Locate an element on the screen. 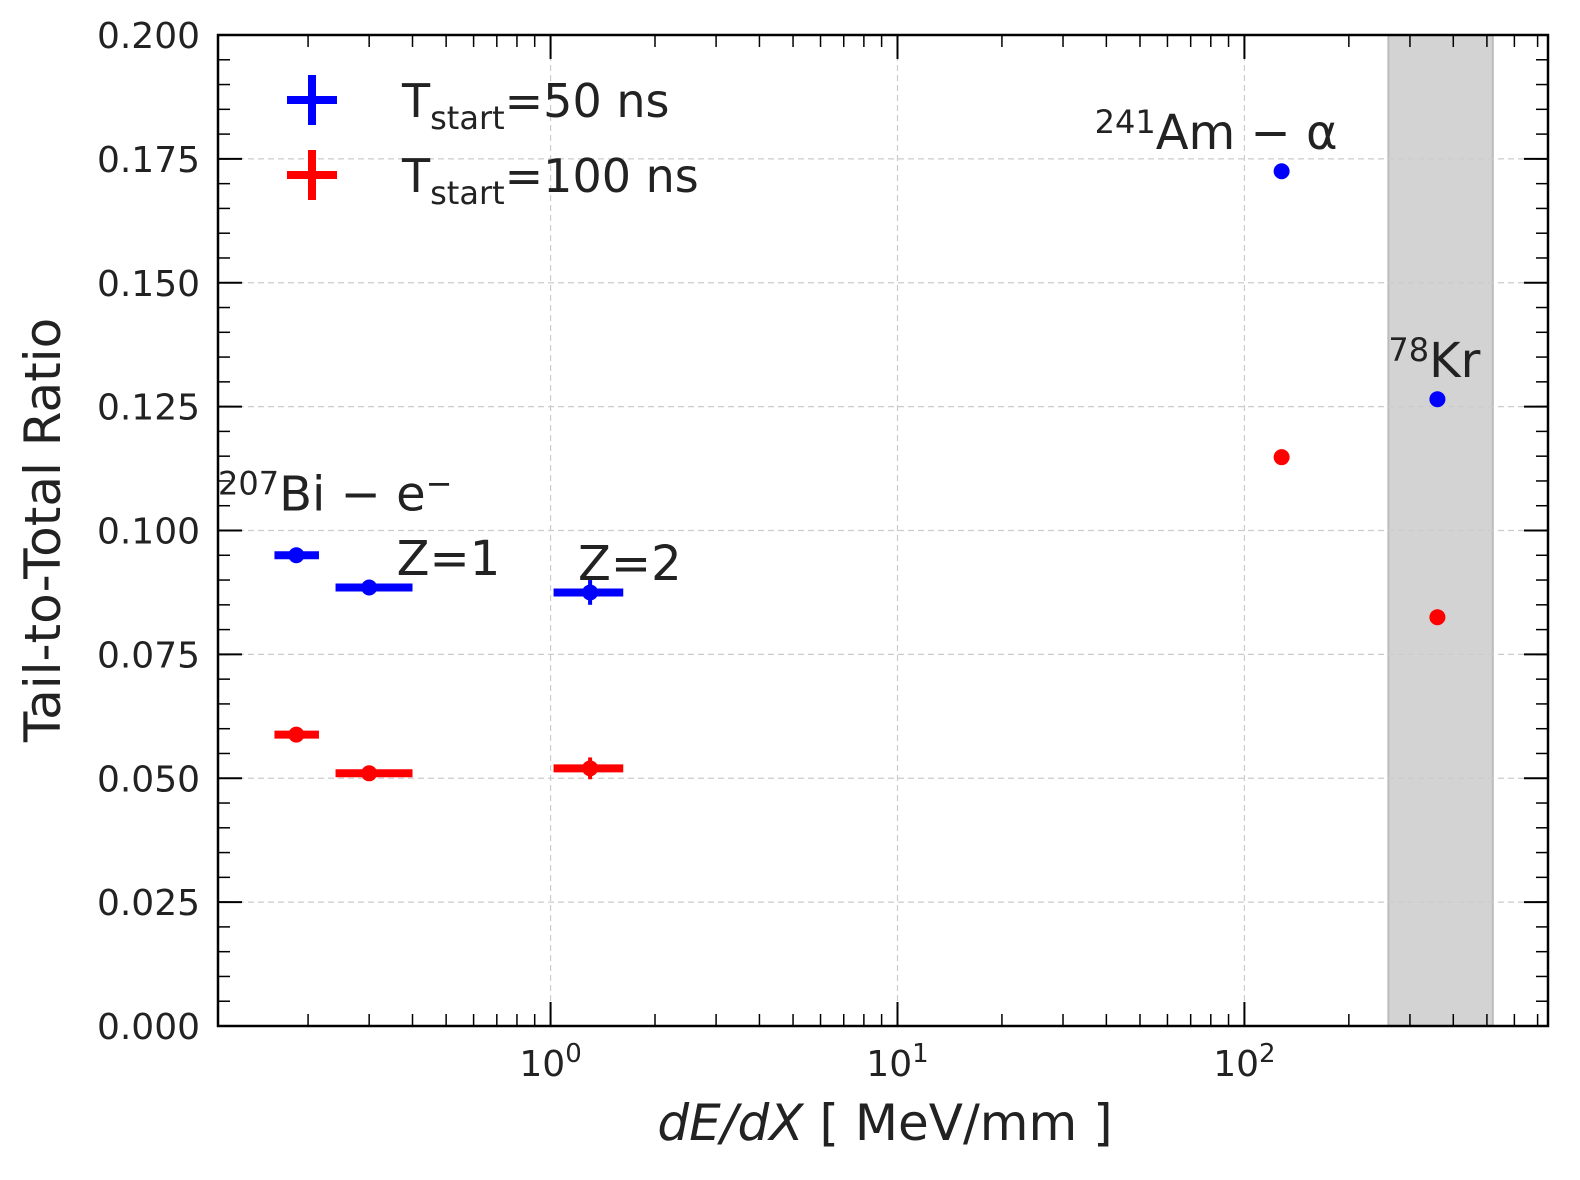 The height and width of the screenshot is (1180, 1580). x-tick-label: 10² is located at coordinates (1244, 1062).